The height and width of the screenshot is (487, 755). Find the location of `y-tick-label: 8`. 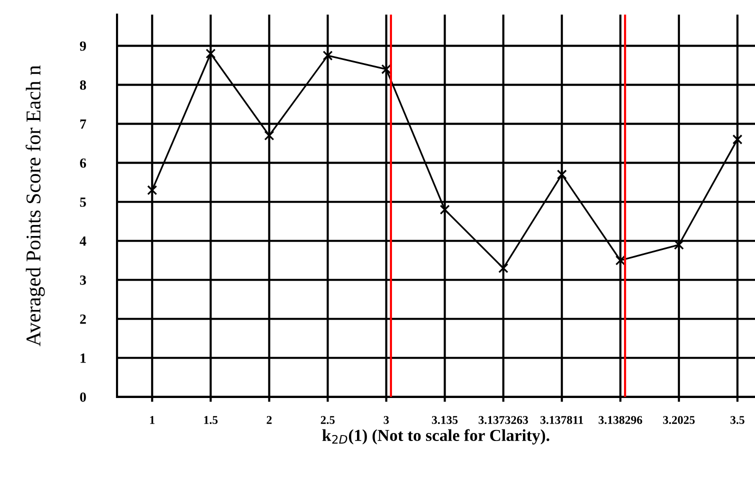

y-tick-label: 8 is located at coordinates (83, 85).